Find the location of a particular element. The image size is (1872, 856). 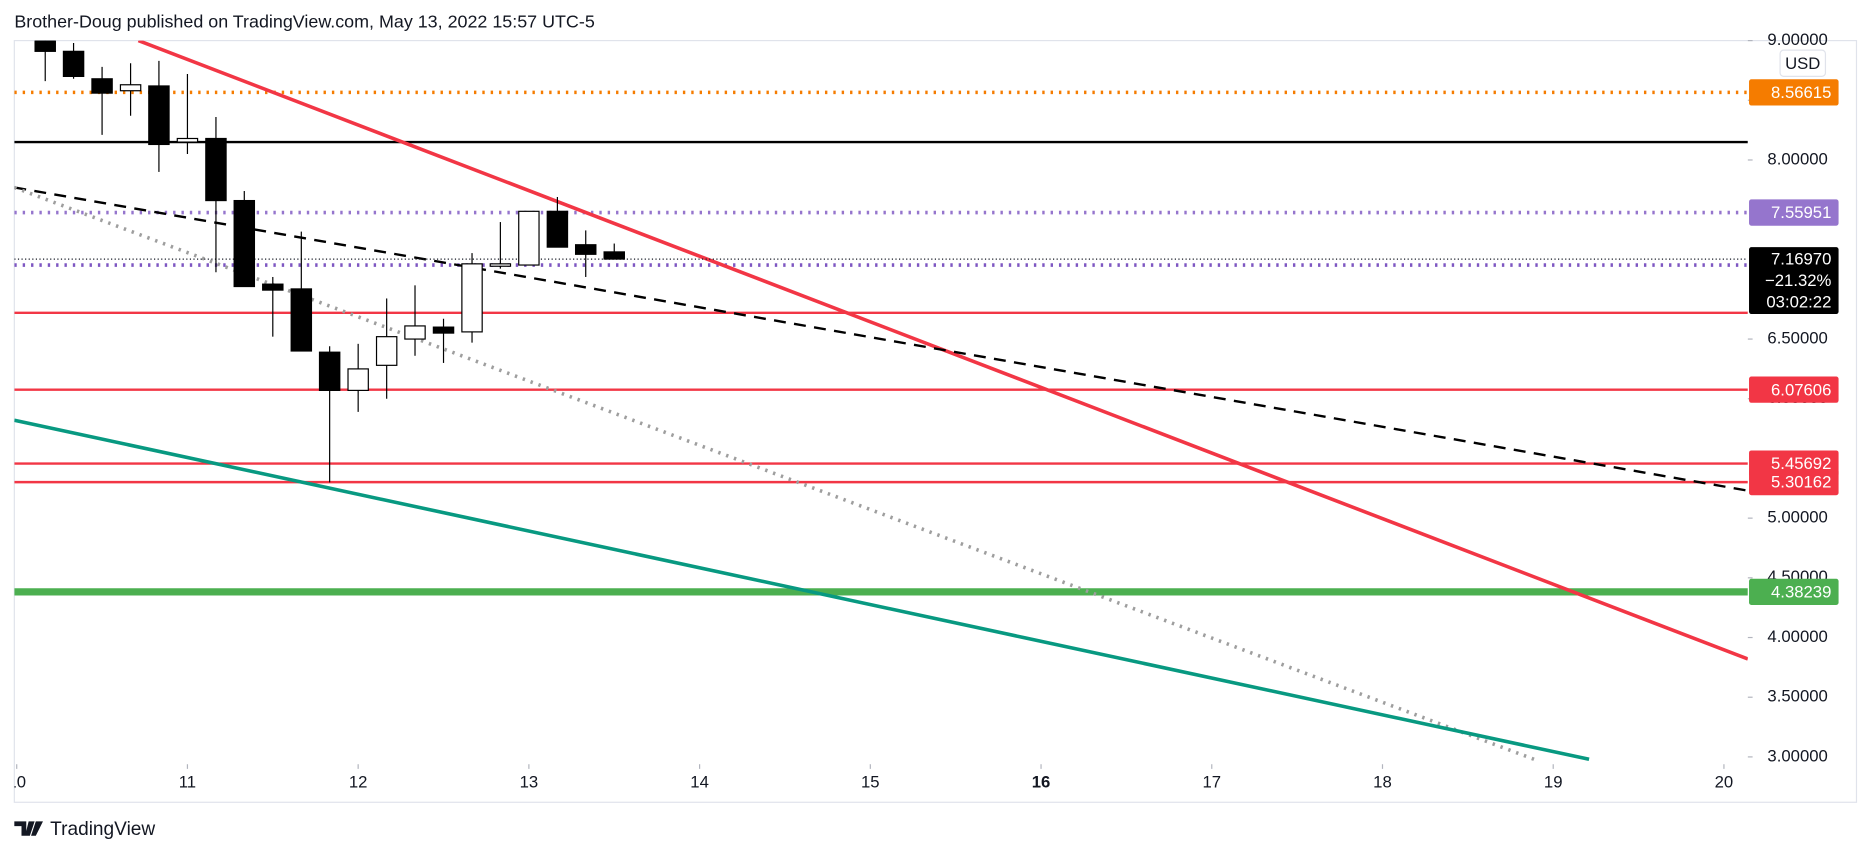

x-tick-label: 20 is located at coordinates (1724, 782).